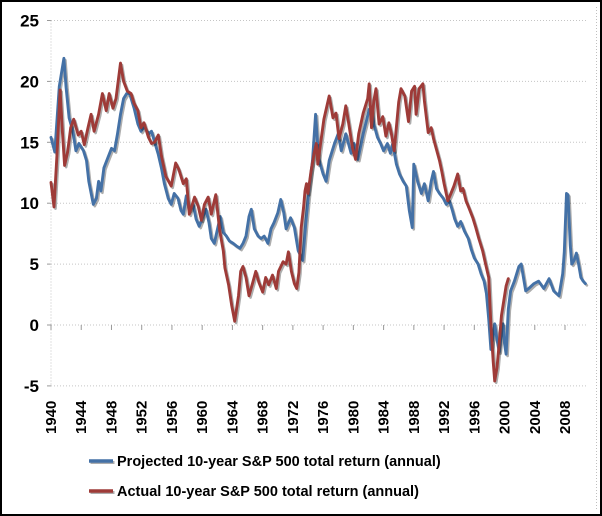  What do you see at coordinates (384, 417) in the screenshot?
I see `x-tick-label: 1984` at bounding box center [384, 417].